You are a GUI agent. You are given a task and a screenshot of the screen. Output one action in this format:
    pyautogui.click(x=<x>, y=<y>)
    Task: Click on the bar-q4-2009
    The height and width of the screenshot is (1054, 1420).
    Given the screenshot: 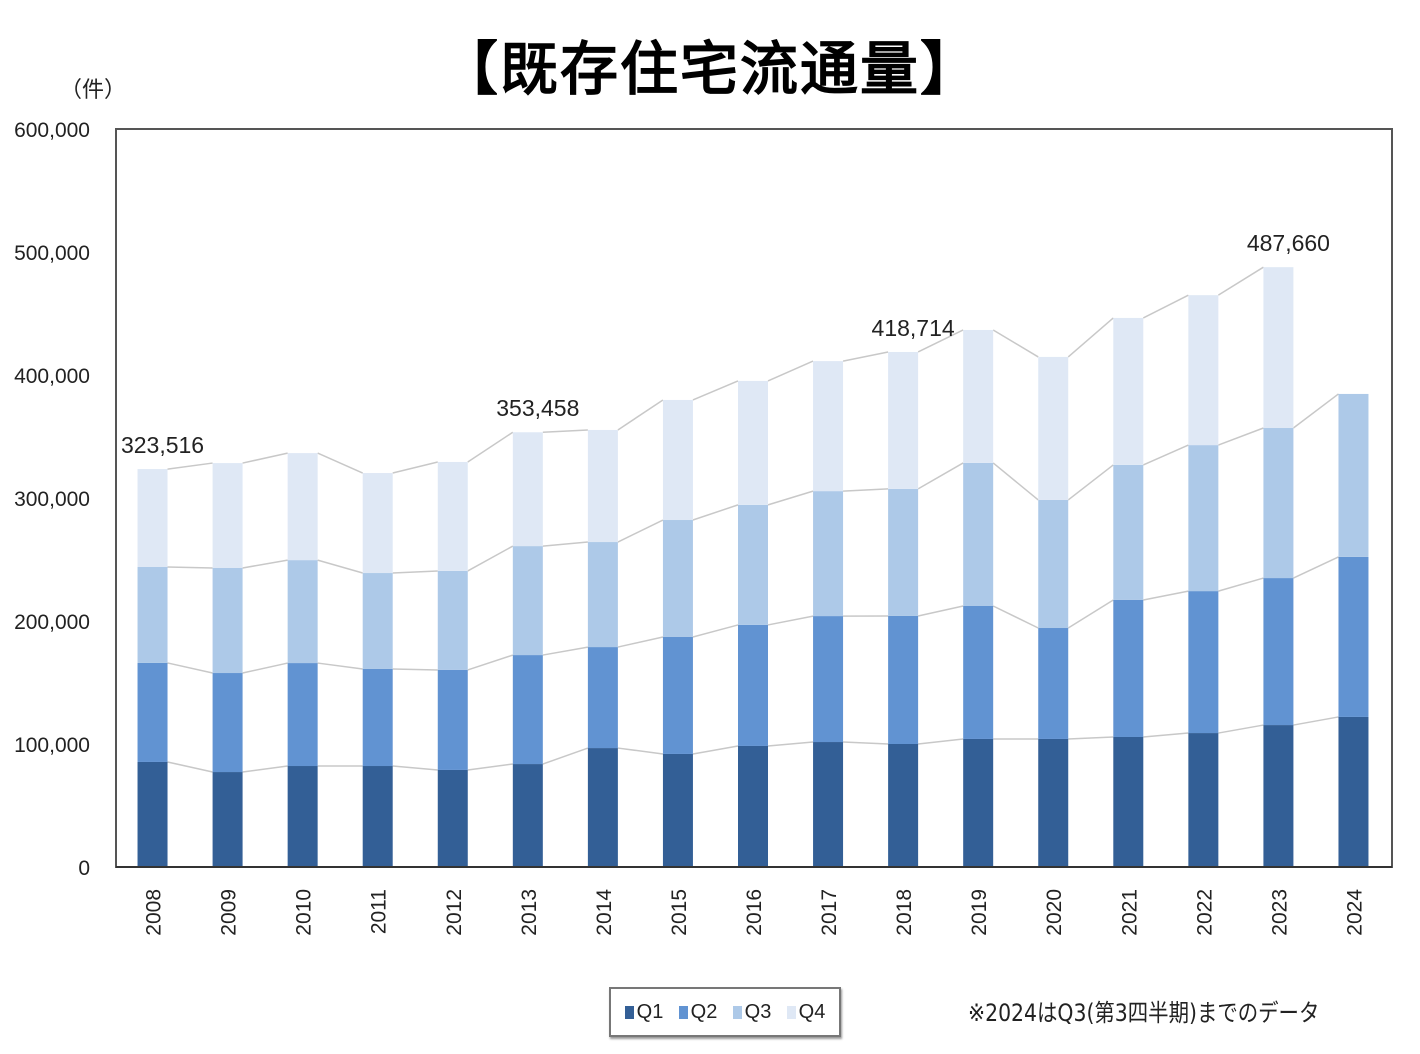 What is the action you would take?
    pyautogui.click(x=227, y=515)
    